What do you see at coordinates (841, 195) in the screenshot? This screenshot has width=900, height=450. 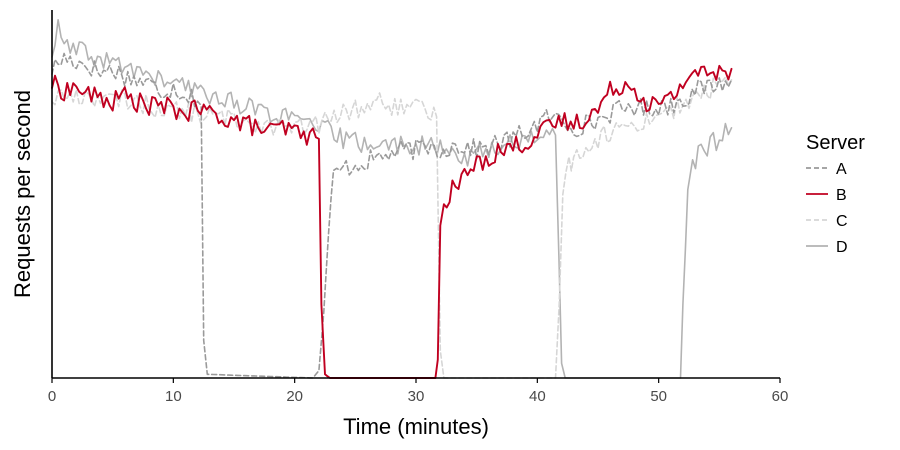 I see `legend-label-b: B` at bounding box center [841, 195].